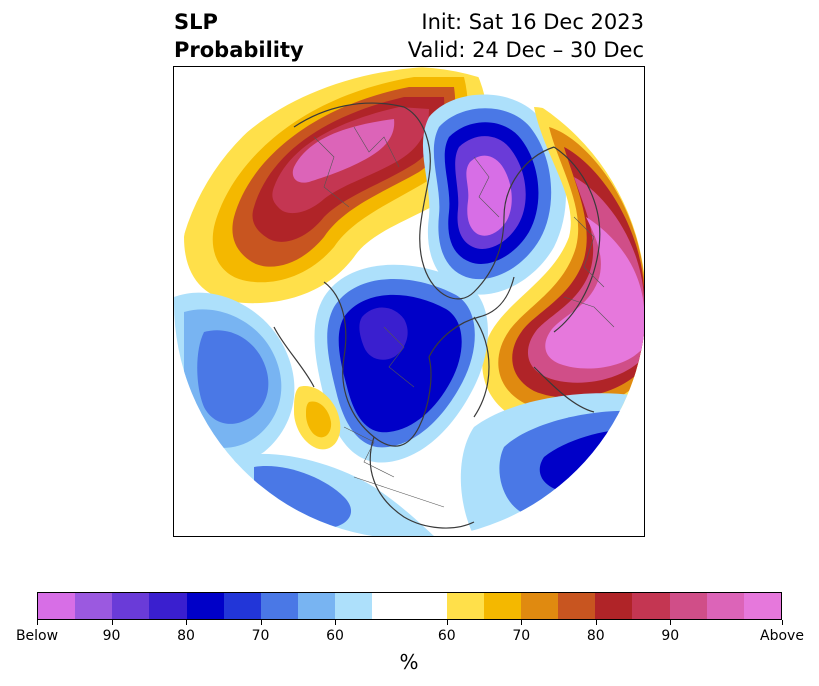  Describe the element at coordinates (532, 22) in the screenshot. I see `init-date: Init: Sat 16 Dec 2023` at that location.